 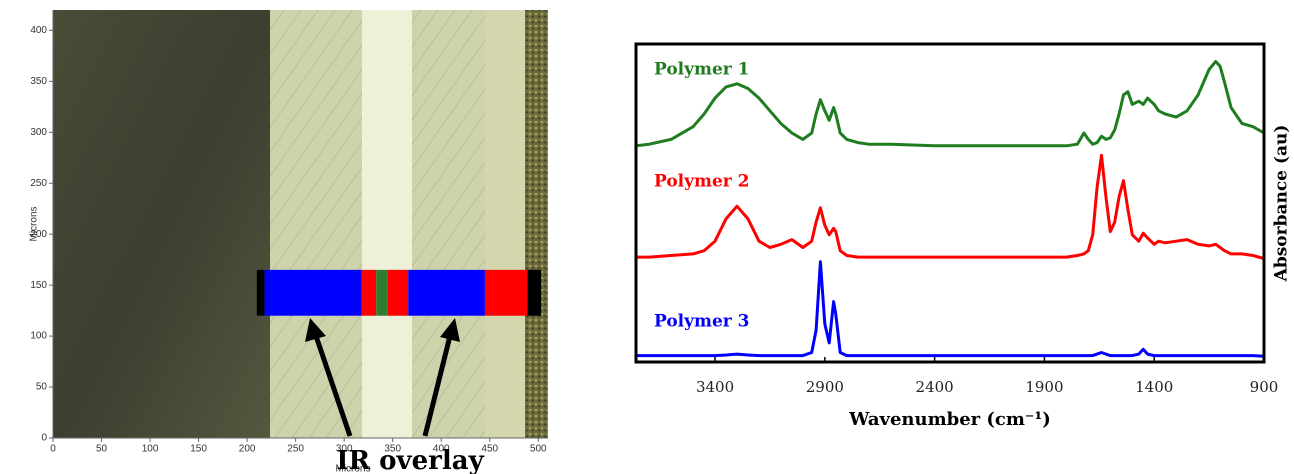 What do you see at coordinates (352, 469) in the screenshot?
I see `x-axis-label: Microns` at bounding box center [352, 469].